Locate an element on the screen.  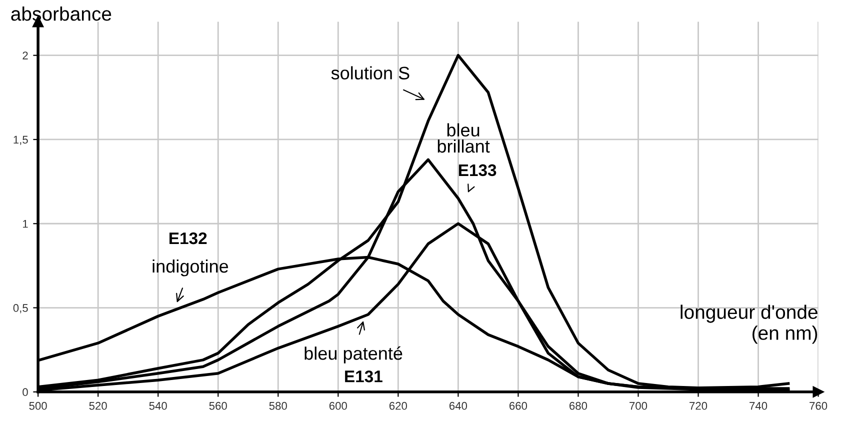
y-tick-label: 0,5 is located at coordinates (20, 309).